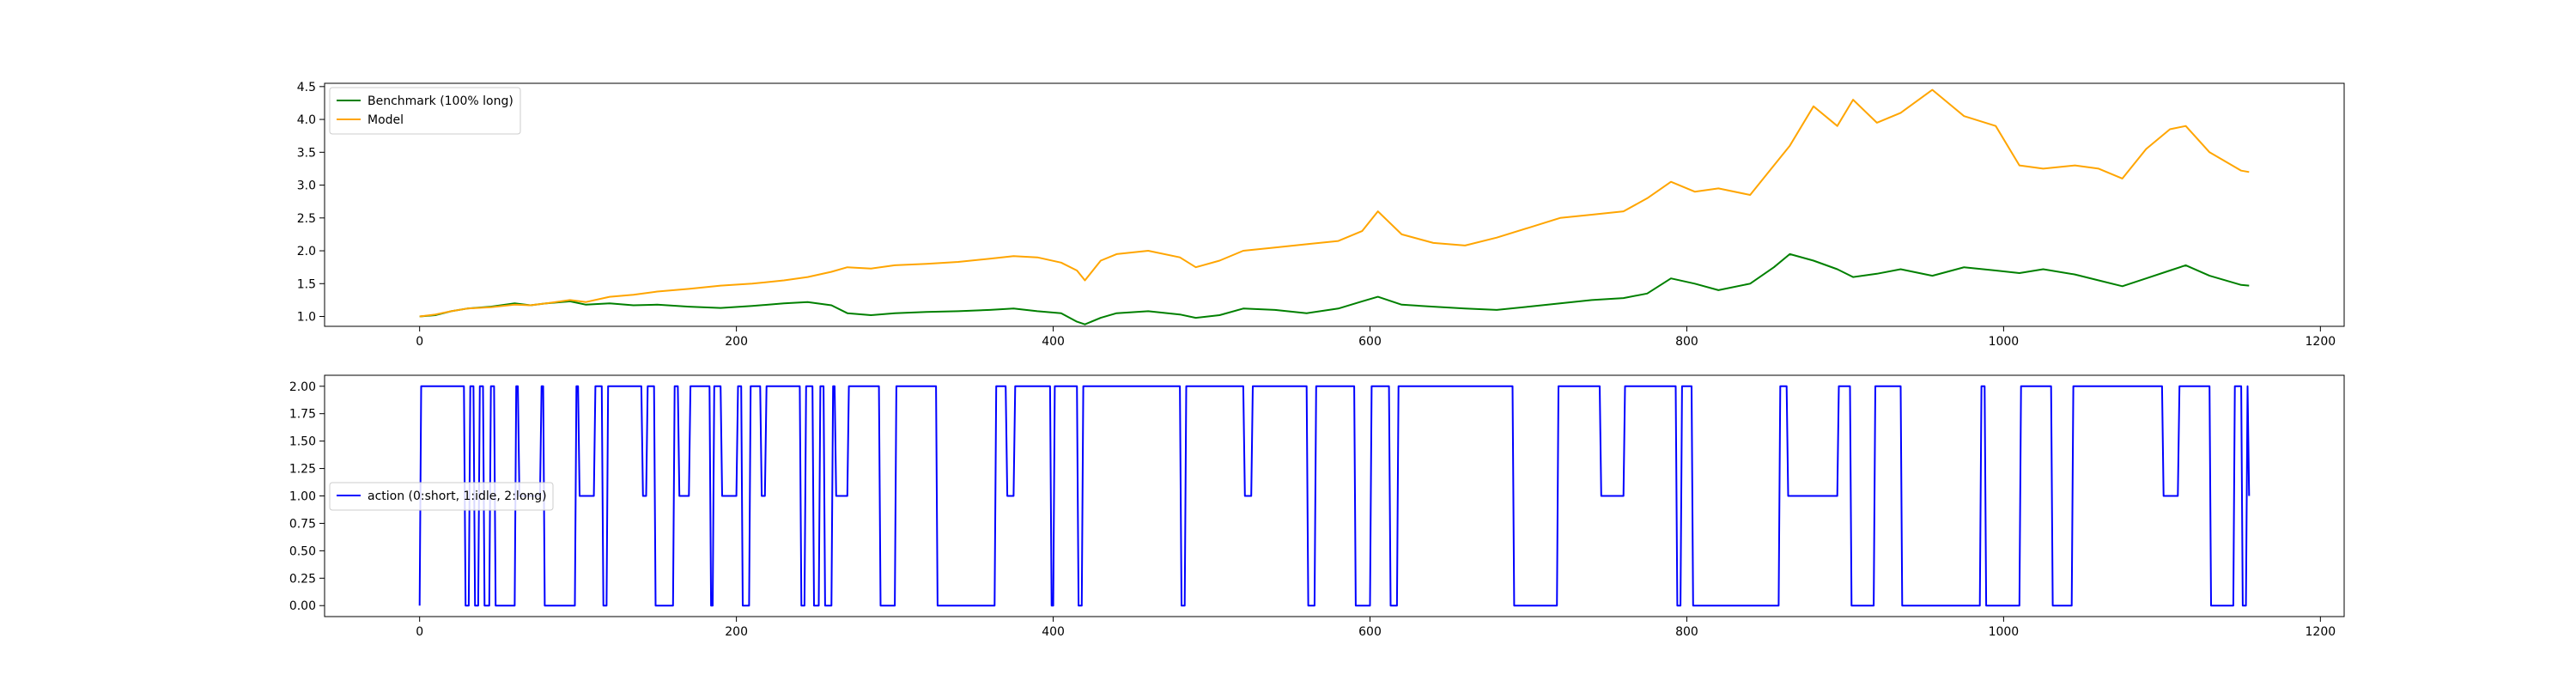 The width and height of the screenshot is (2576, 687). What do you see at coordinates (306, 153) in the screenshot?
I see `y-tick-label: 3.5` at bounding box center [306, 153].